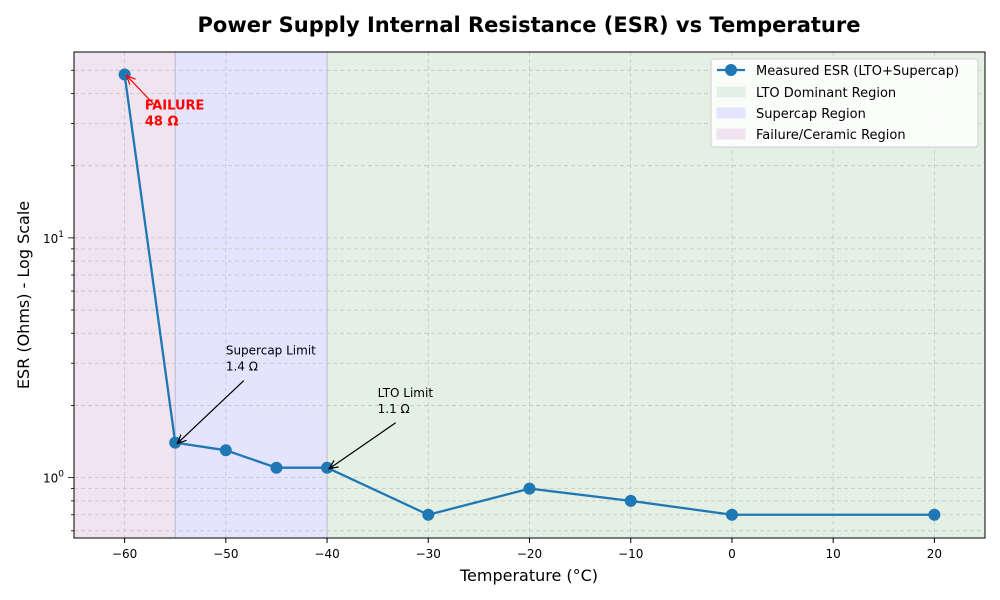 Image resolution: width=1000 pixels, height=600 pixels. What do you see at coordinates (124, 554) in the screenshot?
I see `x-tick-label: −60` at bounding box center [124, 554].